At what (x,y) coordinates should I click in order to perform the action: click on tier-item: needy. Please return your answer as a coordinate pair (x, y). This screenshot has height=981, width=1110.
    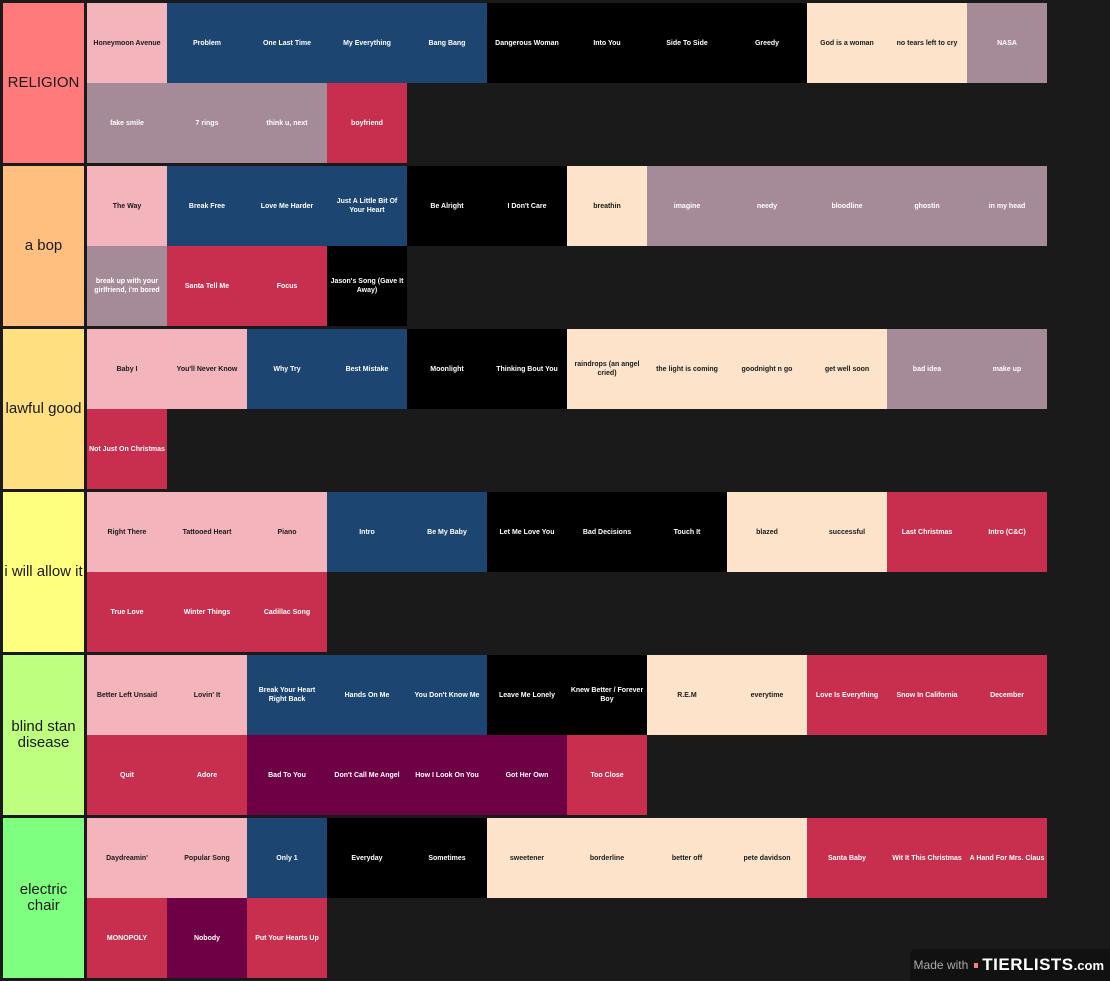
    Looking at the image, I should click on (767, 206).